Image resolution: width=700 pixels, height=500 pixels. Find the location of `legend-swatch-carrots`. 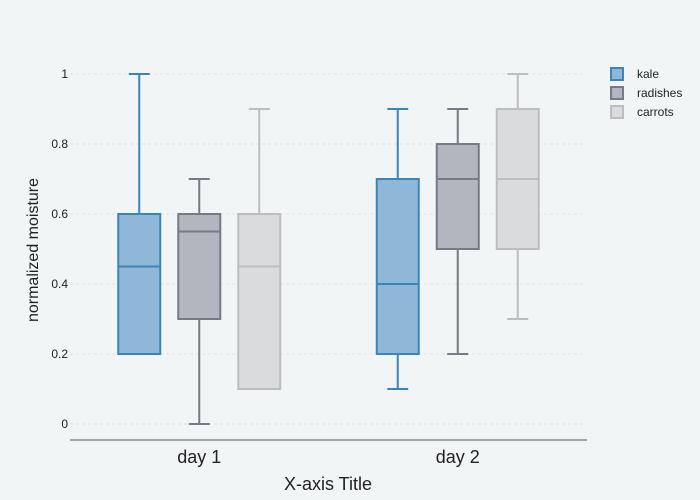

legend-swatch-carrots is located at coordinates (617, 112).